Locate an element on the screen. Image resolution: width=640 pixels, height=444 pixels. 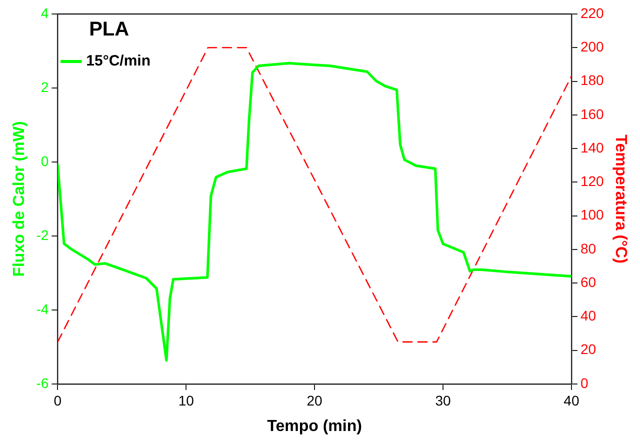
x-axis-title: Tempo (min) is located at coordinates (314, 426).